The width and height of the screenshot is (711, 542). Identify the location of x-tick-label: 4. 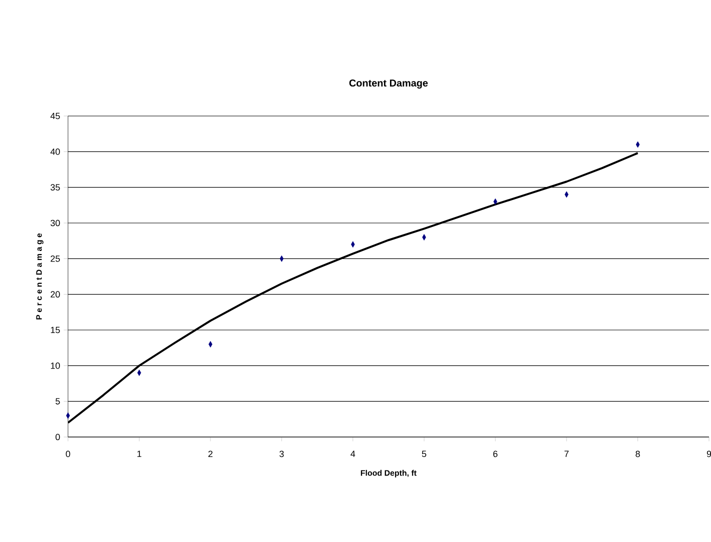
(353, 453).